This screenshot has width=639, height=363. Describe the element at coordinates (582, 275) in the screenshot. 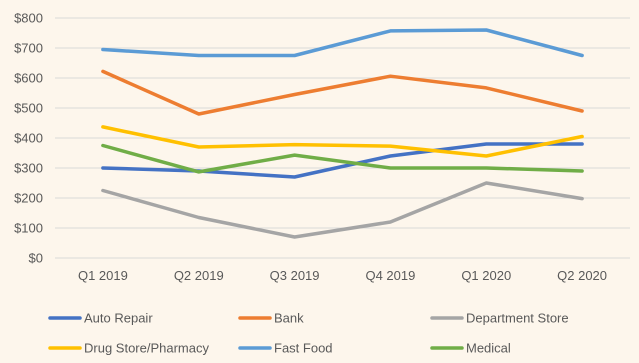

I see `x-tick-label: Q2 2020` at that location.